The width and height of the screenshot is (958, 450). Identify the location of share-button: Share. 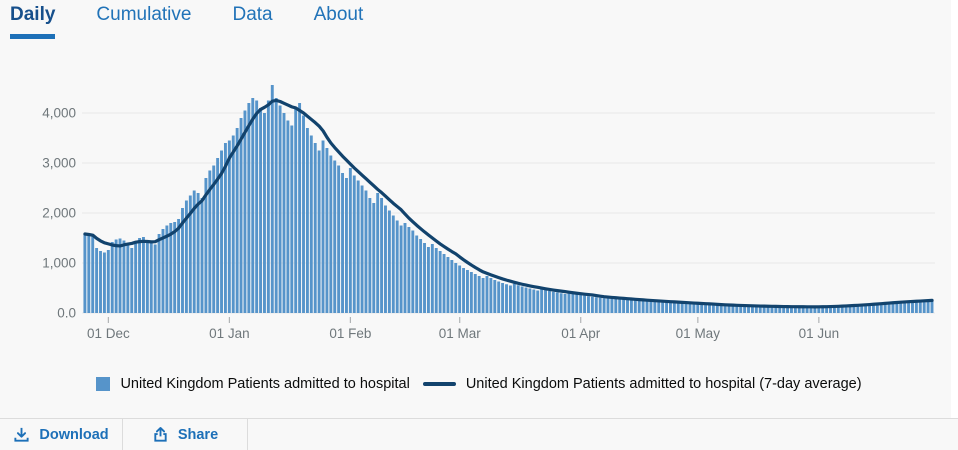
(185, 434).